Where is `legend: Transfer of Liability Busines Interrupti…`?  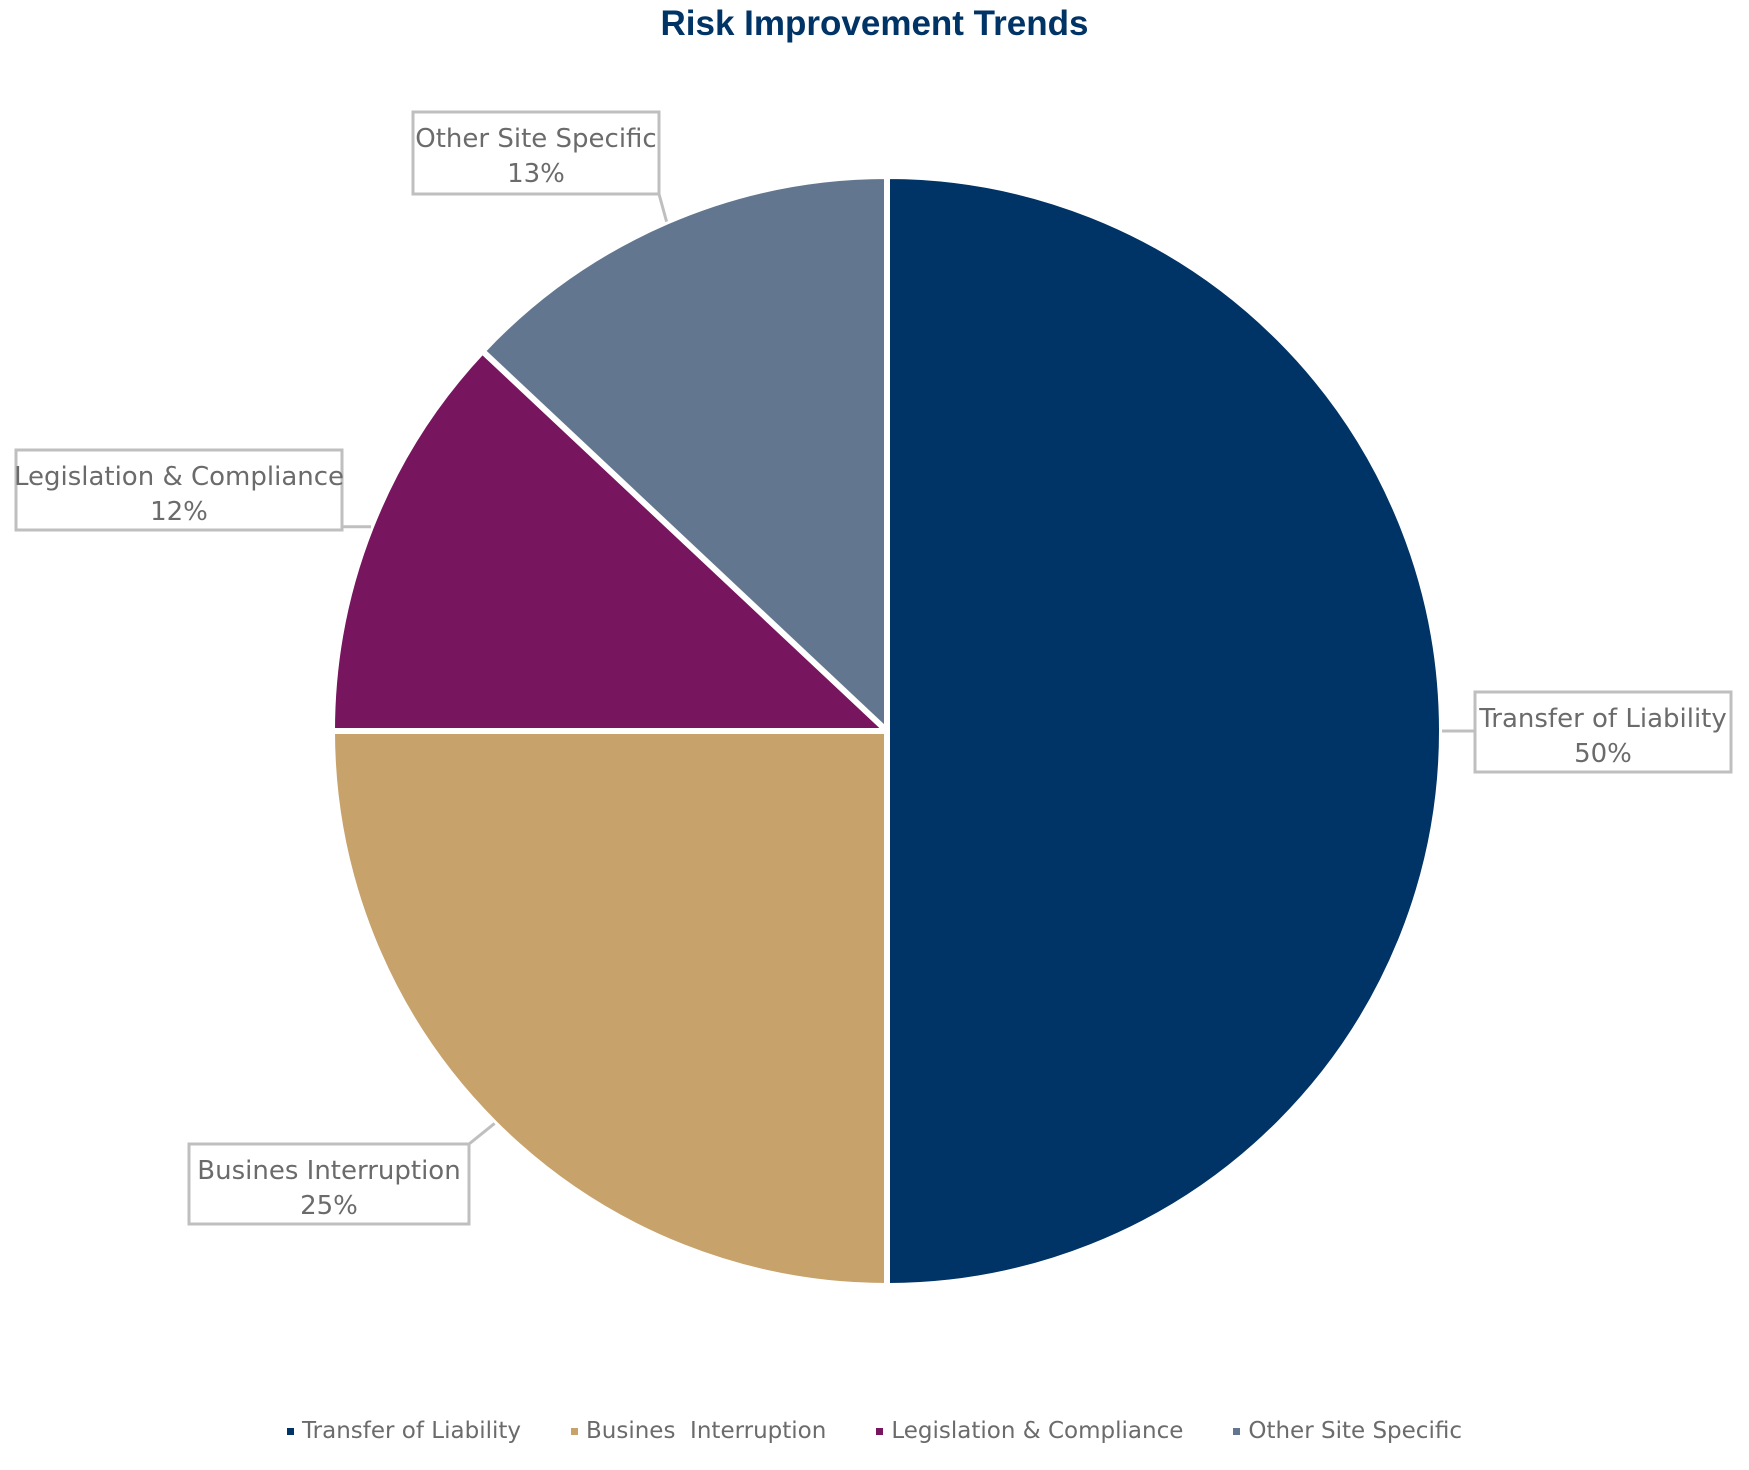
legend: Transfer of Liability Busines Interrupti… is located at coordinates (874, 1431).